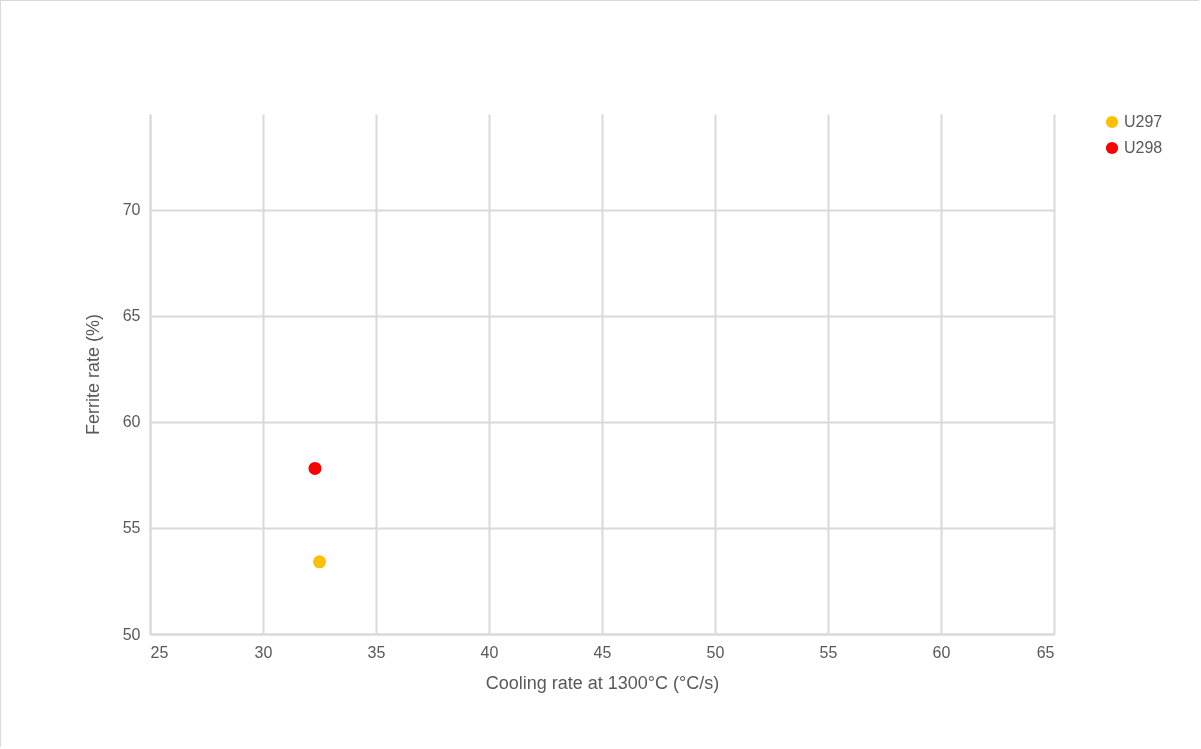 This screenshot has height=749, width=1201. What do you see at coordinates (1045, 652) in the screenshot?
I see `x-tick-label: 65` at bounding box center [1045, 652].